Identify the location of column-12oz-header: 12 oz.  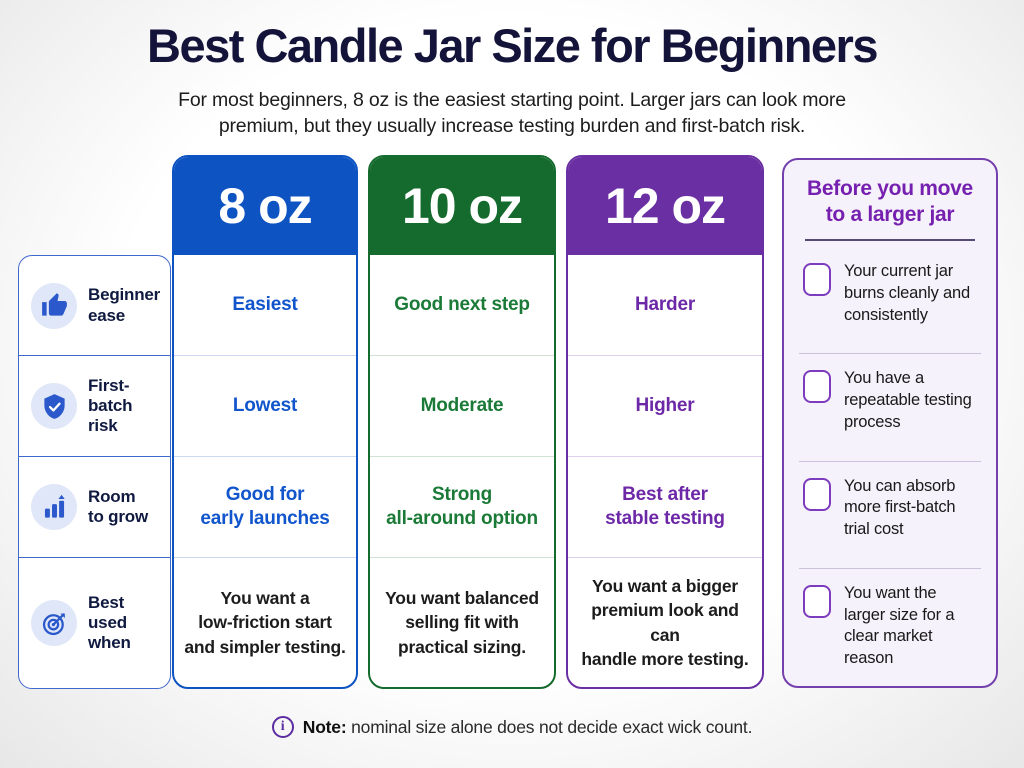
(665, 206).